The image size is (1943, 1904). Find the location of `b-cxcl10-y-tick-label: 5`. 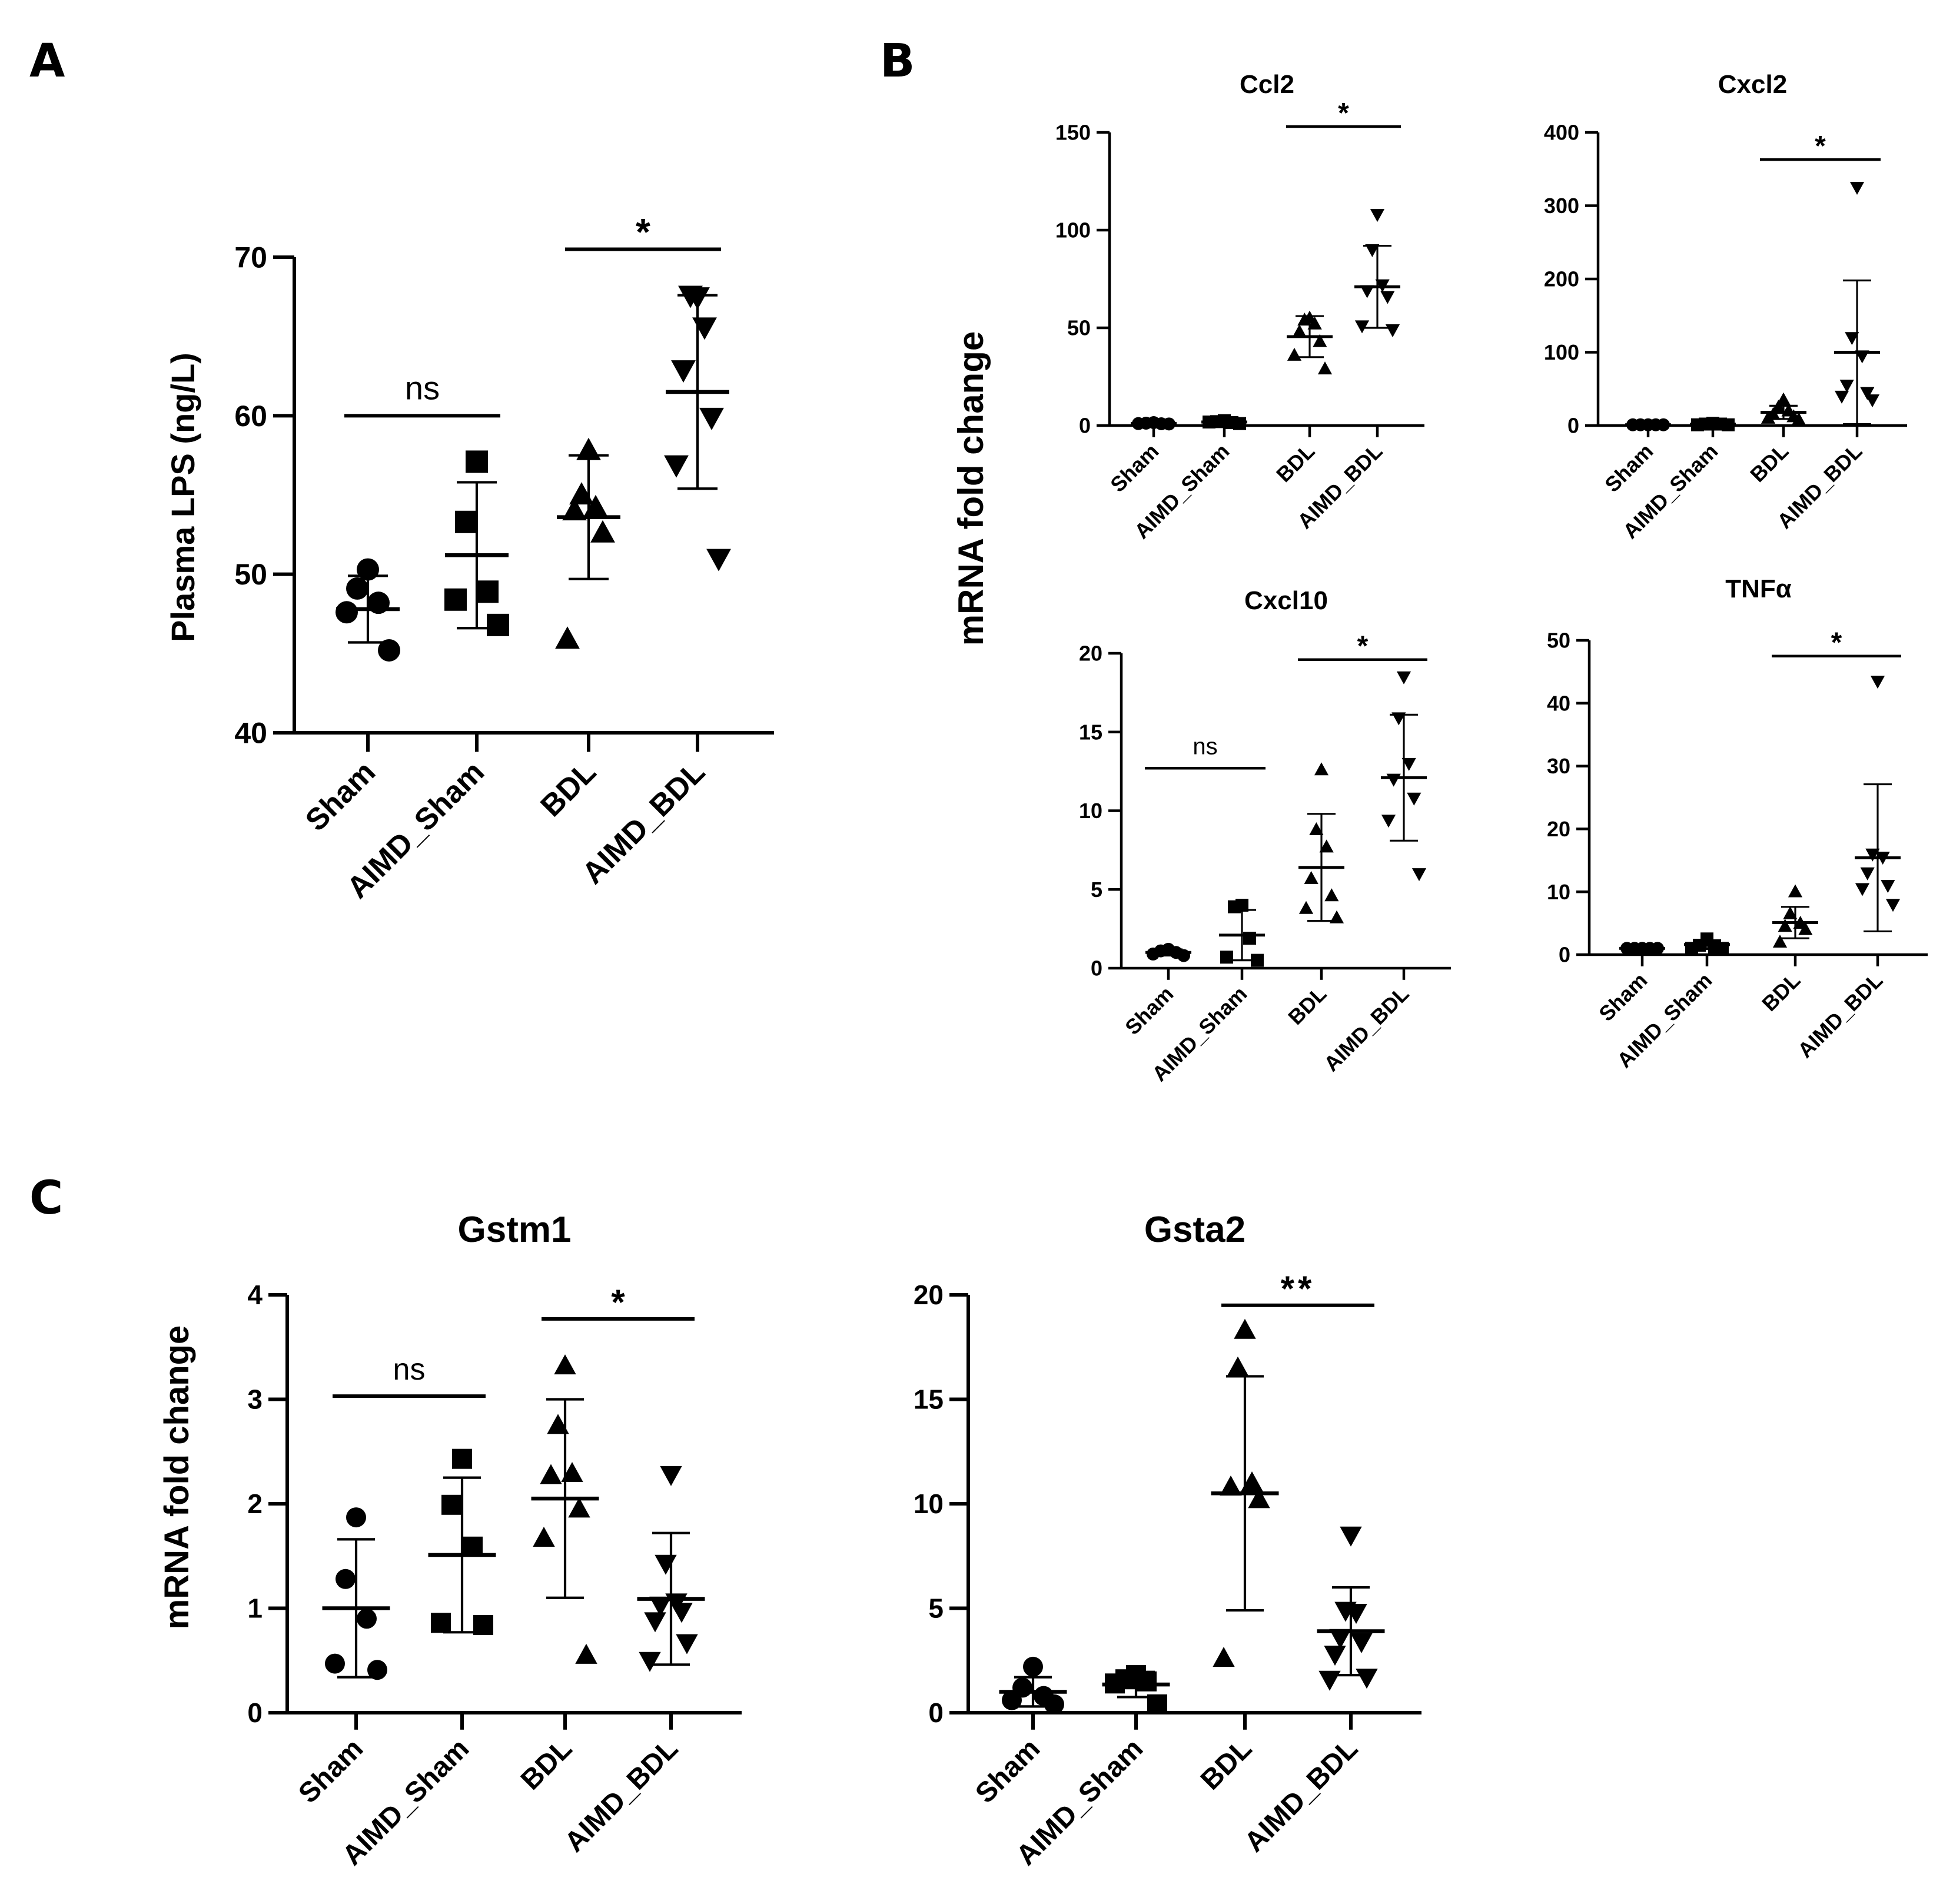

b-cxcl10-y-tick-label: 5 is located at coordinates (1096, 890).